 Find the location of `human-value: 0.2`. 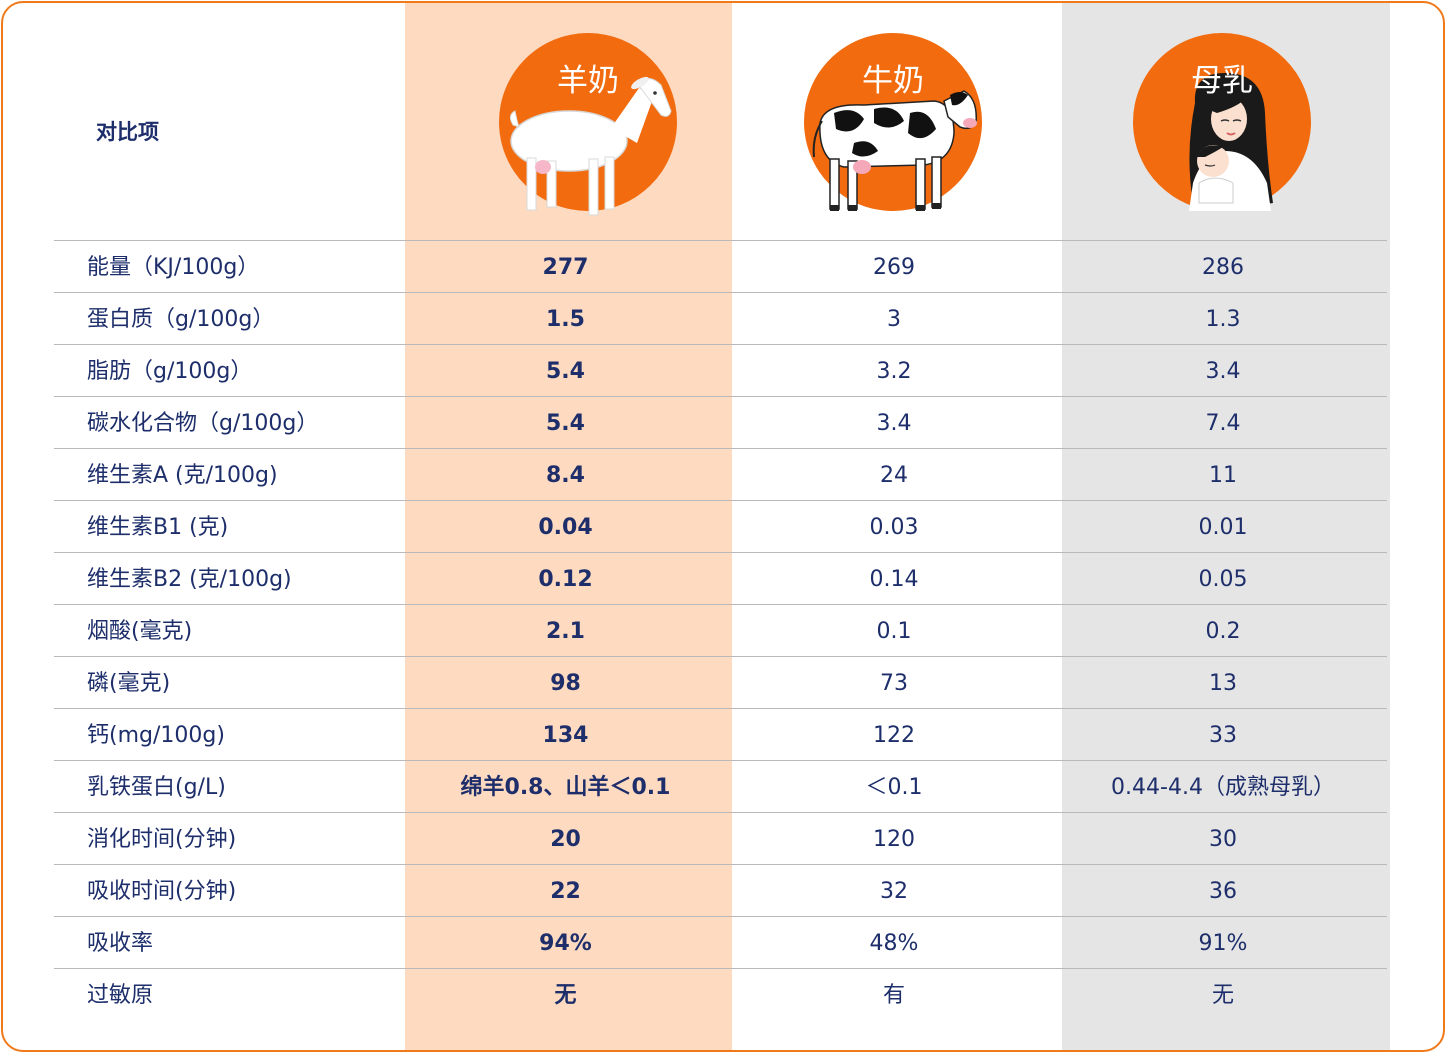

human-value: 0.2 is located at coordinates (1223, 631).